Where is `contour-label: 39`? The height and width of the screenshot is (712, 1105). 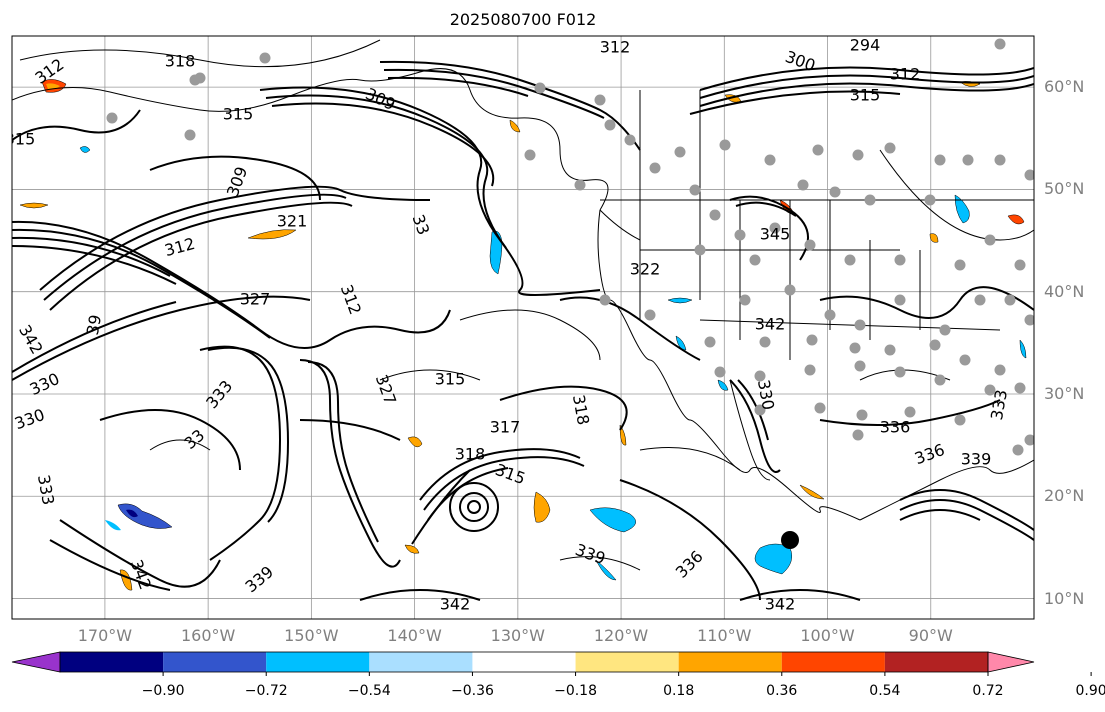 contour-label: 39 is located at coordinates (94, 324).